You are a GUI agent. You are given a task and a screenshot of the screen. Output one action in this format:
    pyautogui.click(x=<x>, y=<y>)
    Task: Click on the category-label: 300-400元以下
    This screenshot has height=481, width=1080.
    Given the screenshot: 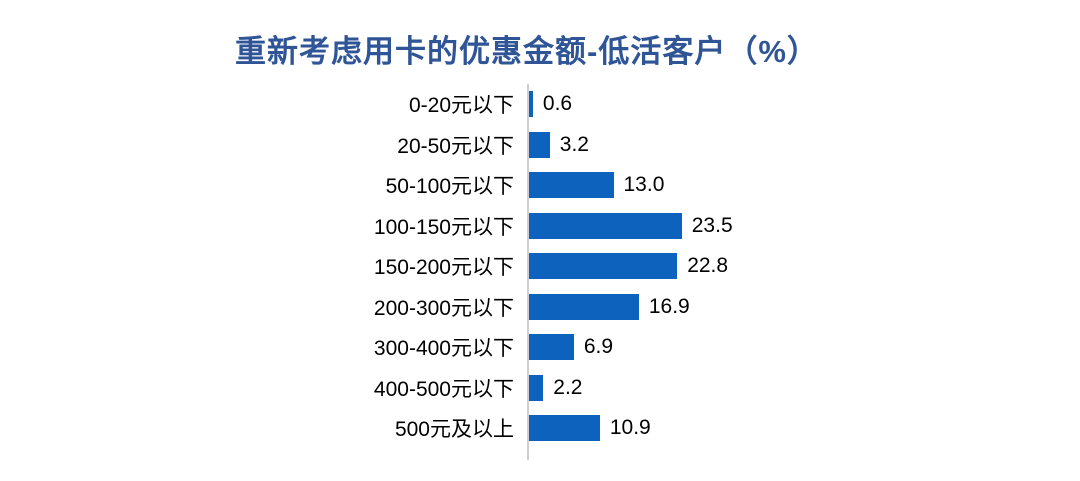 What is the action you would take?
    pyautogui.click(x=443, y=349)
    